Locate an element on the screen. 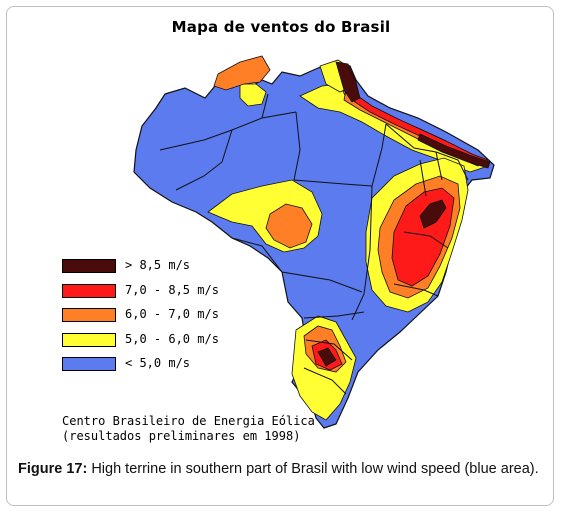  legend-label: 5,0 - 6,0 m/s is located at coordinates (172, 338).